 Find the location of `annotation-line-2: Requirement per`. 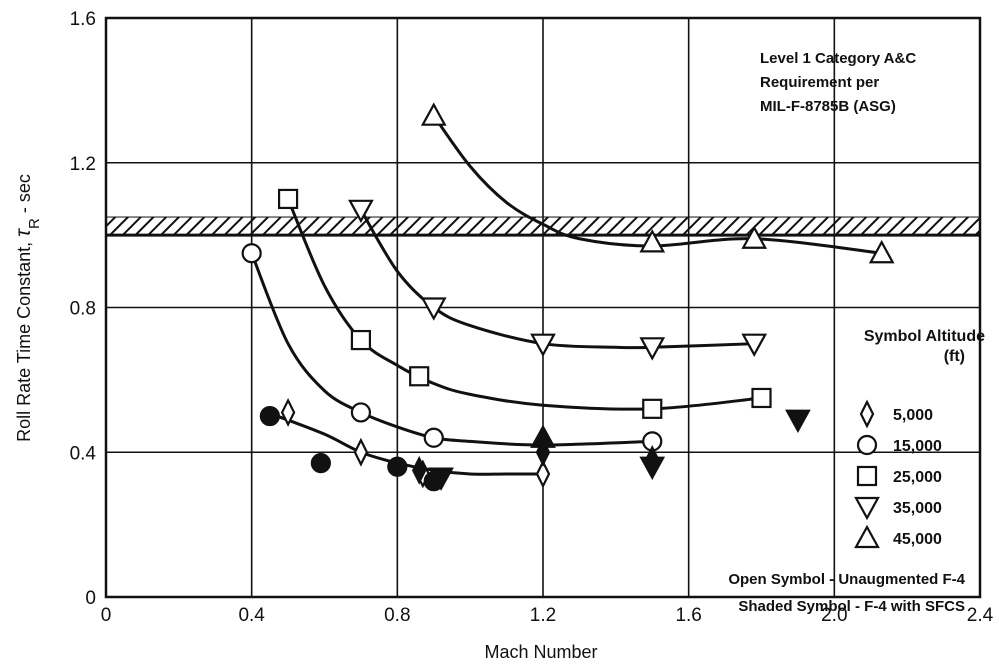

annotation-line-2: Requirement per is located at coordinates (819, 82).